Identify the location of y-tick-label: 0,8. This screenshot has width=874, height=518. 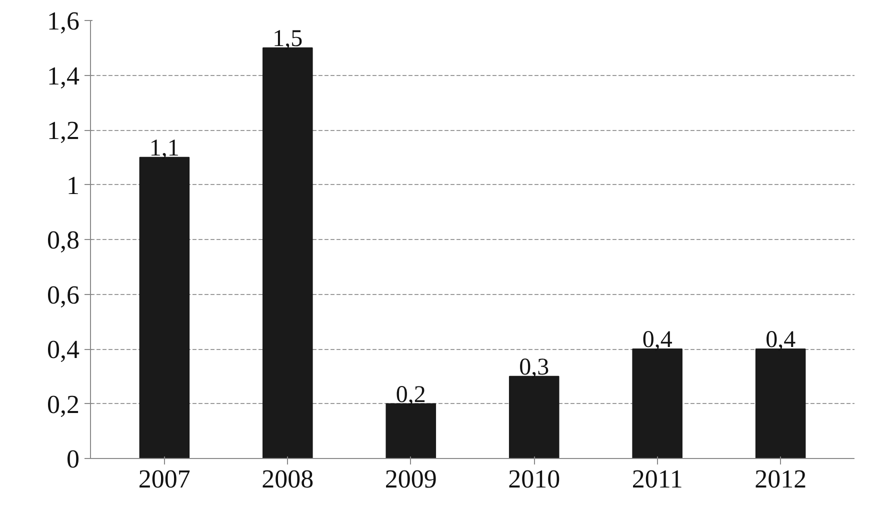
(63, 240).